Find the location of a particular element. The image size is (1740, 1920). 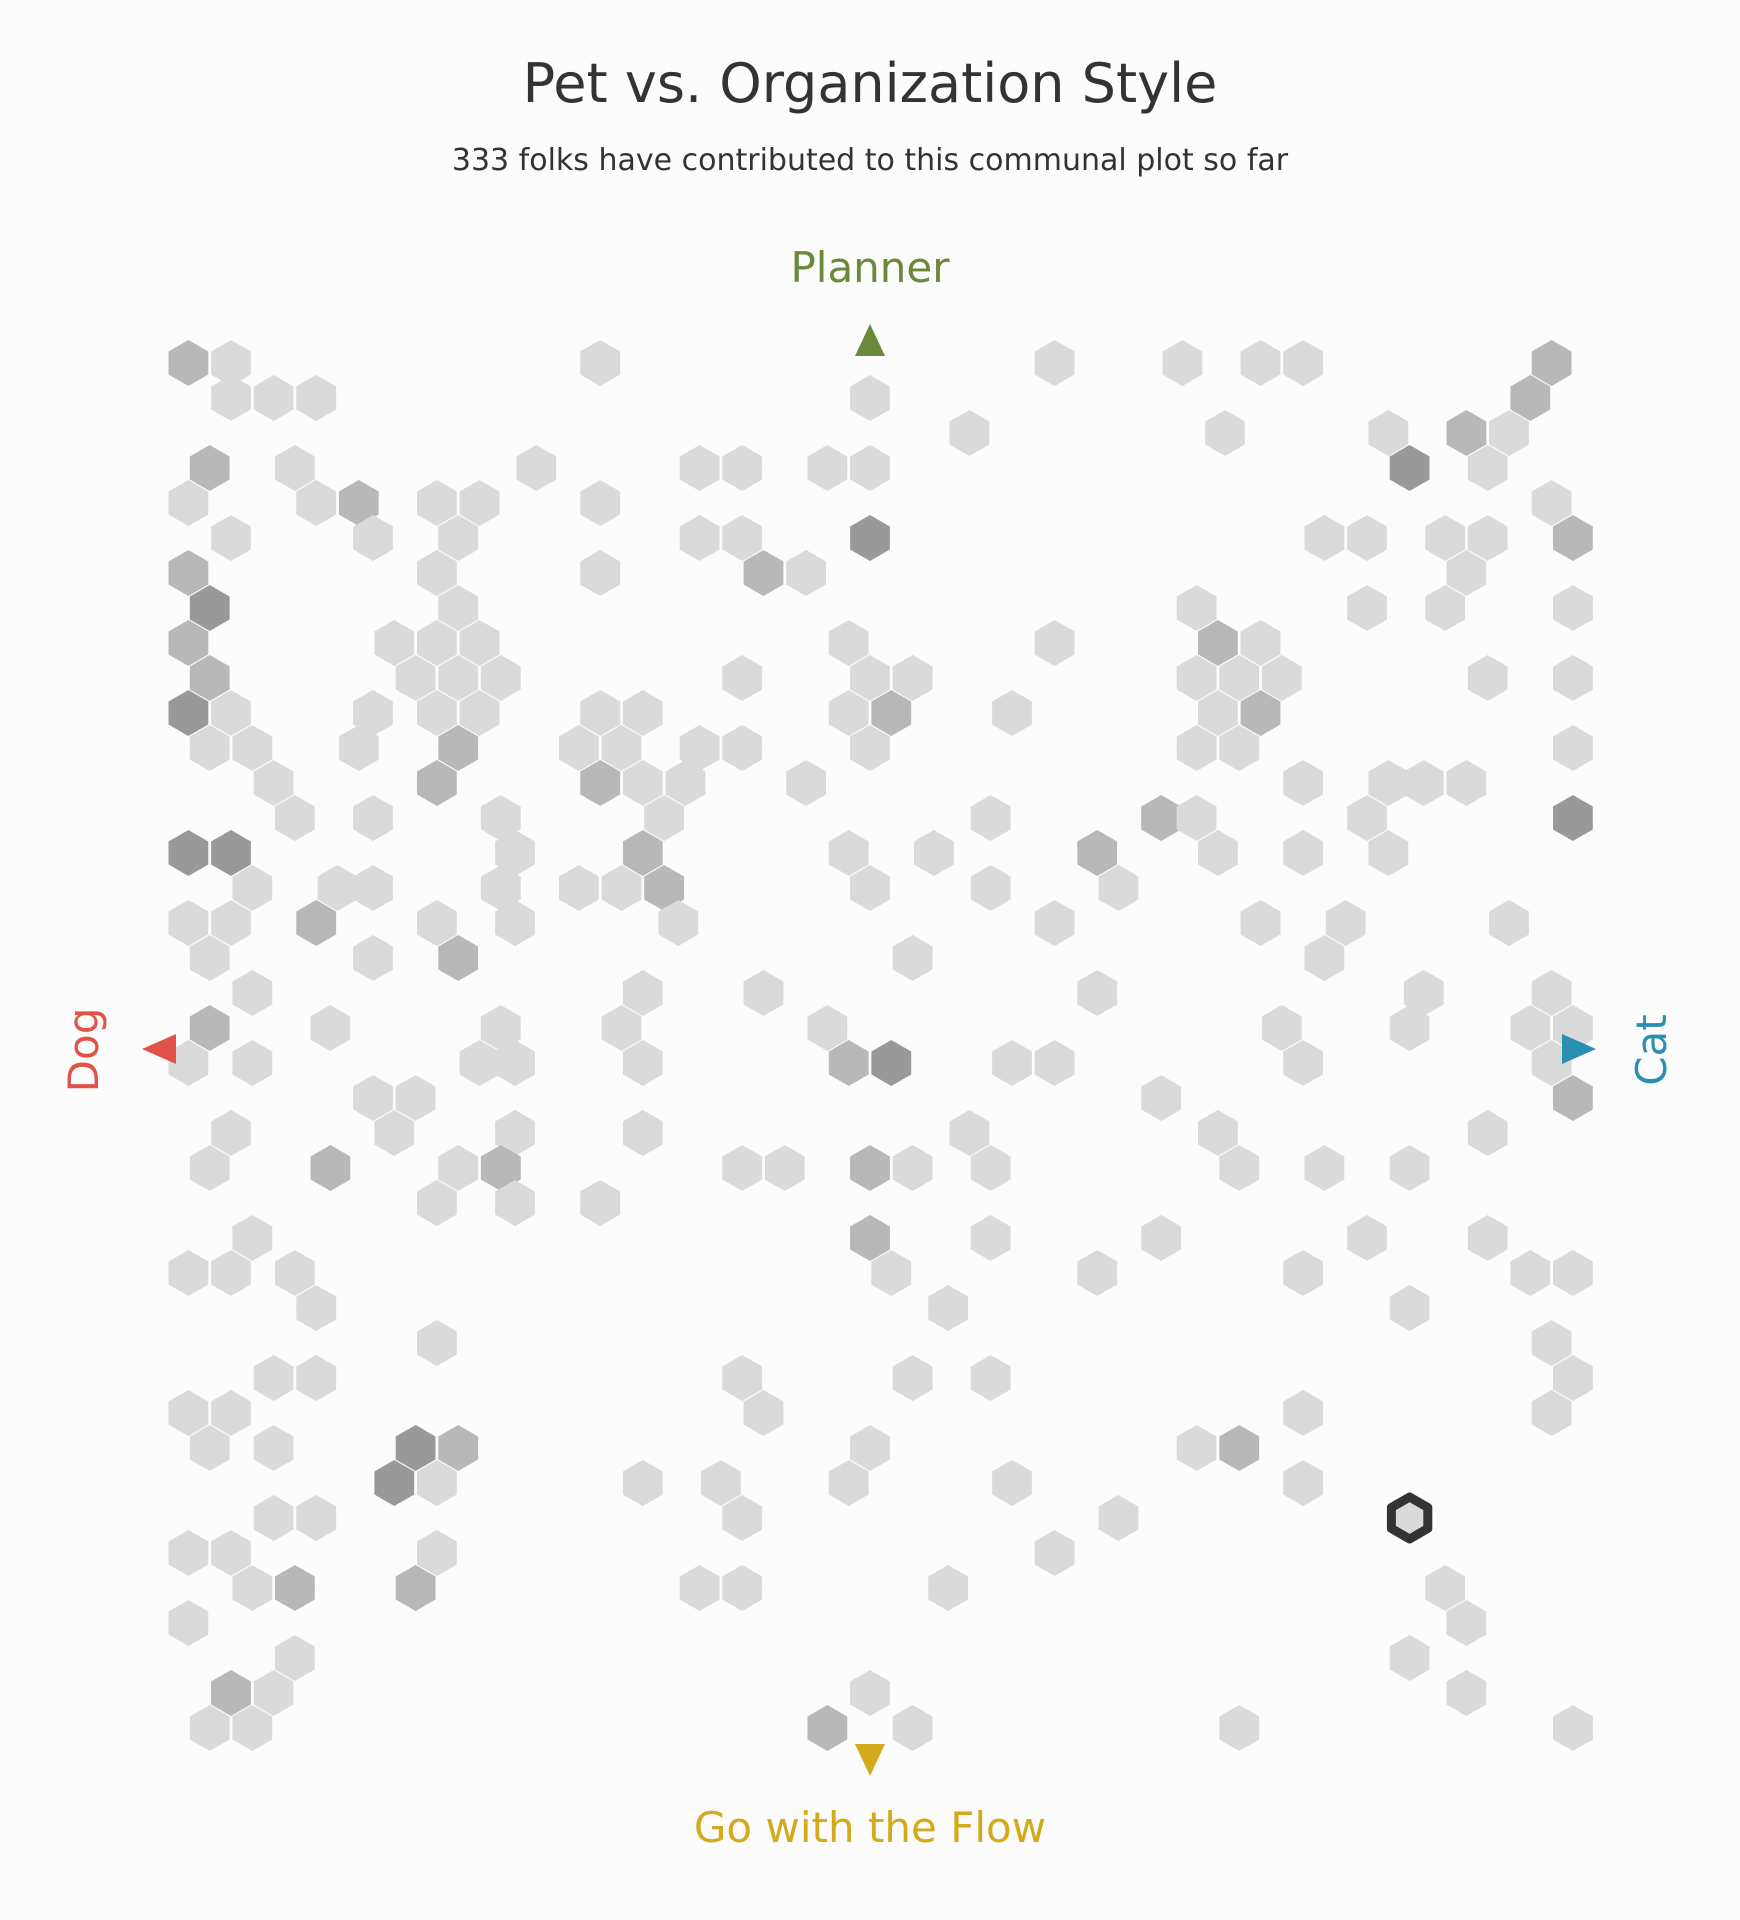

planner-arrowhead is located at coordinates (870, 340).